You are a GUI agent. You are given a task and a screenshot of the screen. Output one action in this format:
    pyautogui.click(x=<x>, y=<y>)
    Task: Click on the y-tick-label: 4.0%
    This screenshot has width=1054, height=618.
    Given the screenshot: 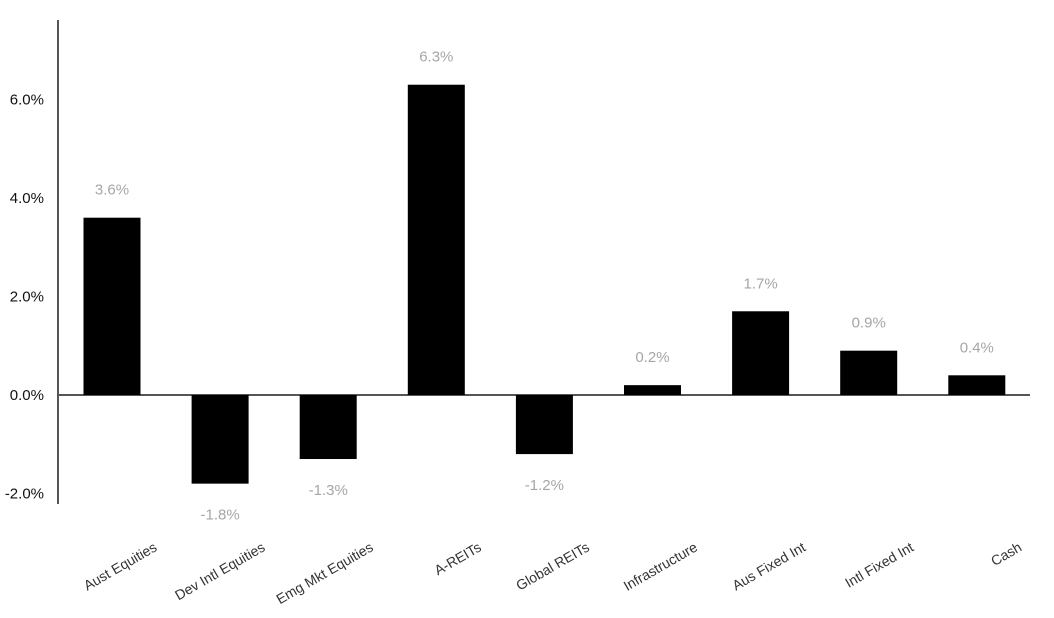 What is the action you would take?
    pyautogui.click(x=27, y=198)
    